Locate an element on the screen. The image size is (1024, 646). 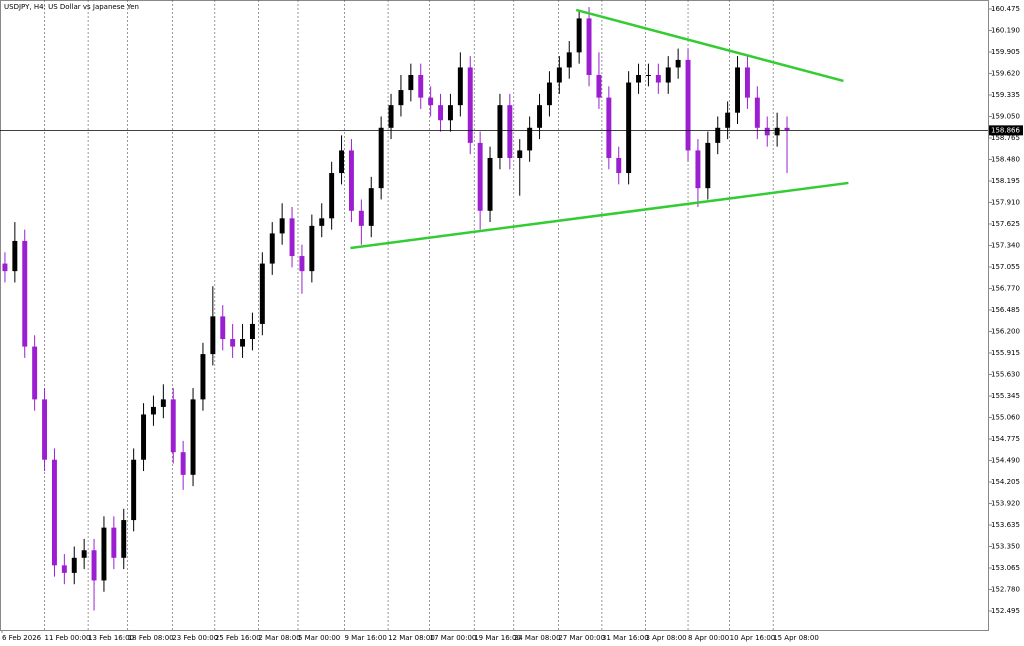
y-tick-label: 159.620 is located at coordinates (1005, 73).